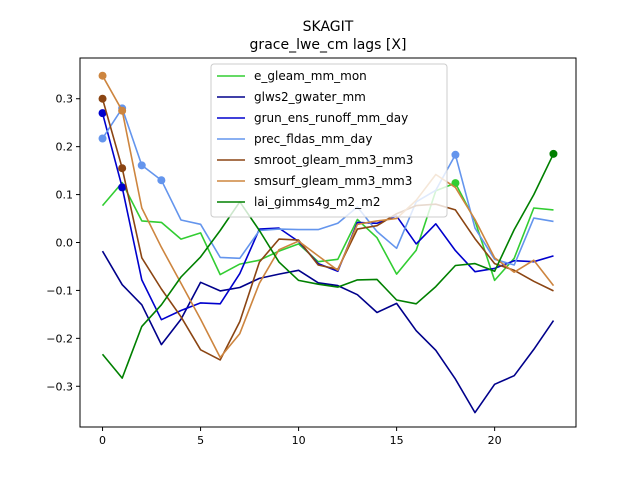 The width and height of the screenshot is (640, 480). I want to click on y-tick-label: 0.0, so click(65, 243).